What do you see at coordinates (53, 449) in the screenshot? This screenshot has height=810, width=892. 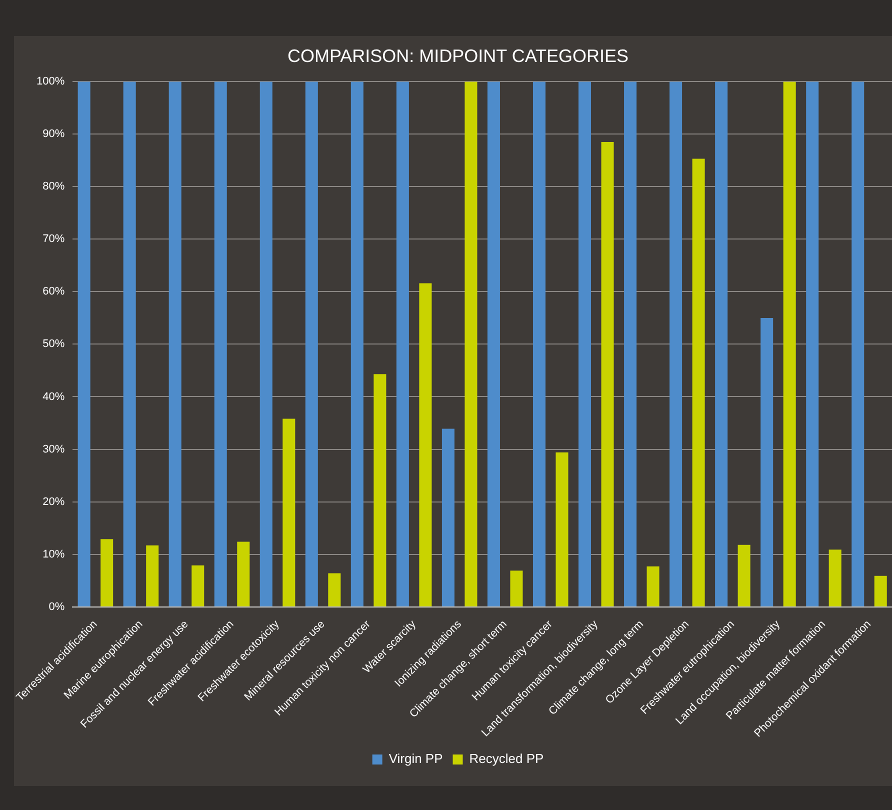 I see `y-tick-label: 30%` at bounding box center [53, 449].